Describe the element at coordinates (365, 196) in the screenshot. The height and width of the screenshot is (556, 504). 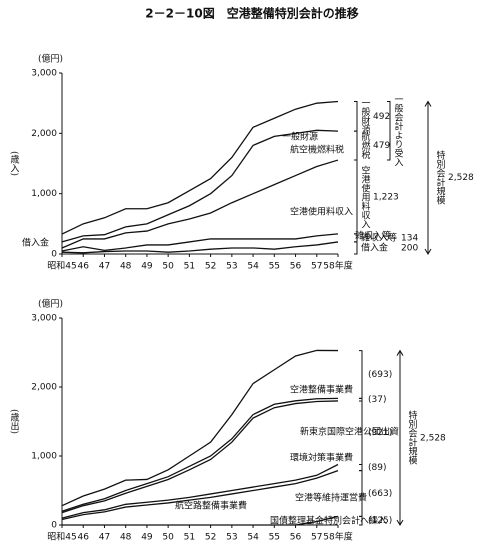
I see `breakdown-label: 空港使用料収入` at that location.